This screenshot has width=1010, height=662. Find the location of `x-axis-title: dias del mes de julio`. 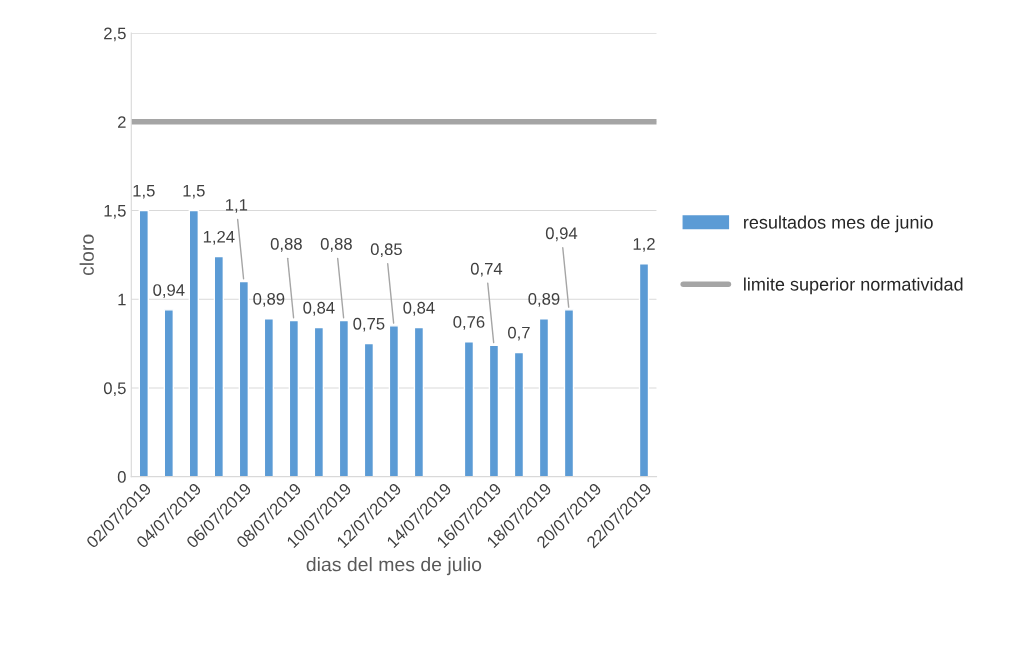

x-axis-title: dias del mes de julio is located at coordinates (394, 566).